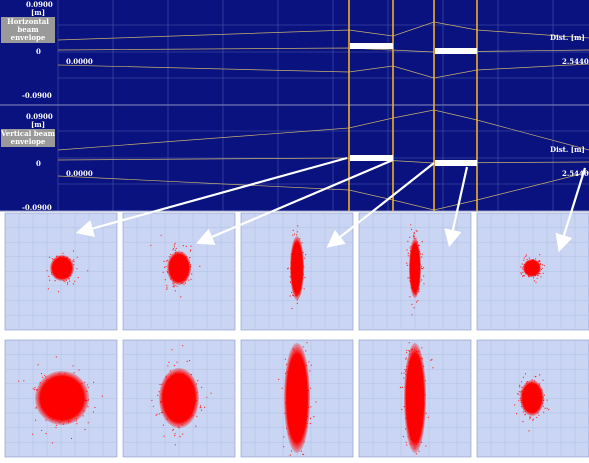 This screenshot has width=589, height=463. What do you see at coordinates (37, 95) in the screenshot?
I see `y-min-label: -0.0900` at bounding box center [37, 95].